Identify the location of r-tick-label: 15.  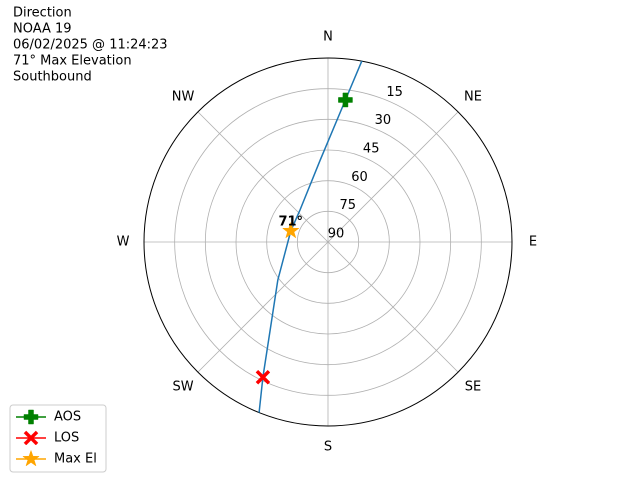
(394, 92).